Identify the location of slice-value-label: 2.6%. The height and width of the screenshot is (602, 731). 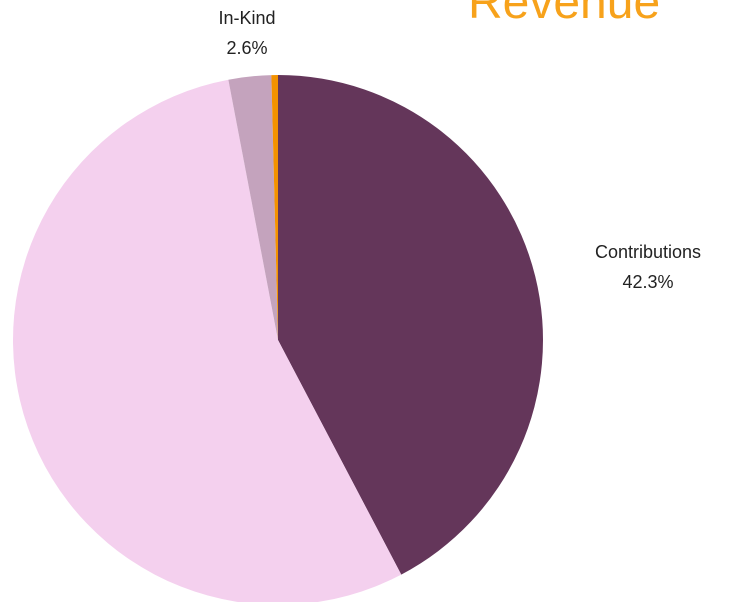
(246, 48).